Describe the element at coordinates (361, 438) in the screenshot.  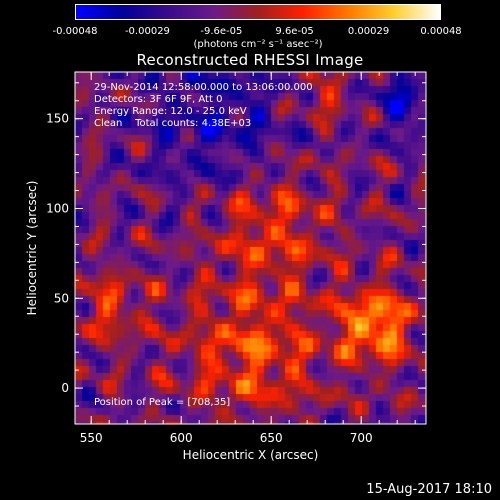
I see `x-tick-label: 700` at that location.